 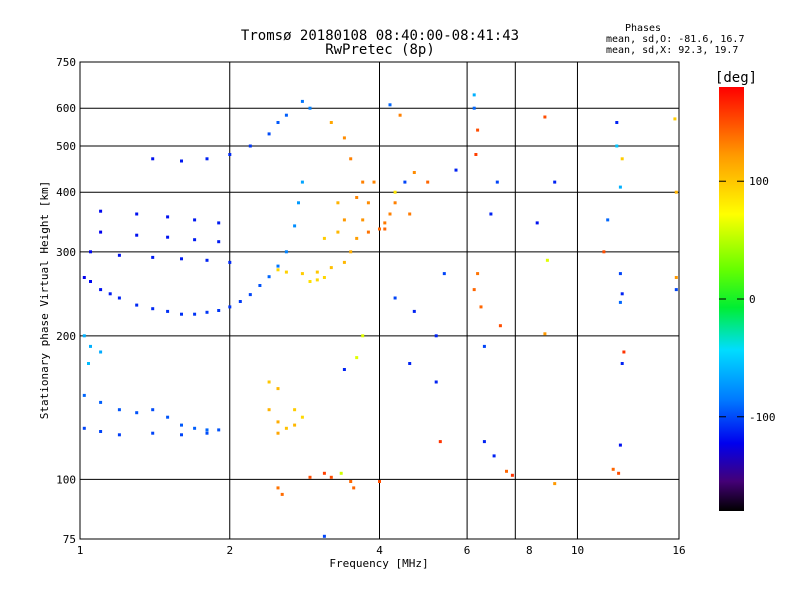 I want to click on y-tick-label-5: 500, so click(x=66, y=146).